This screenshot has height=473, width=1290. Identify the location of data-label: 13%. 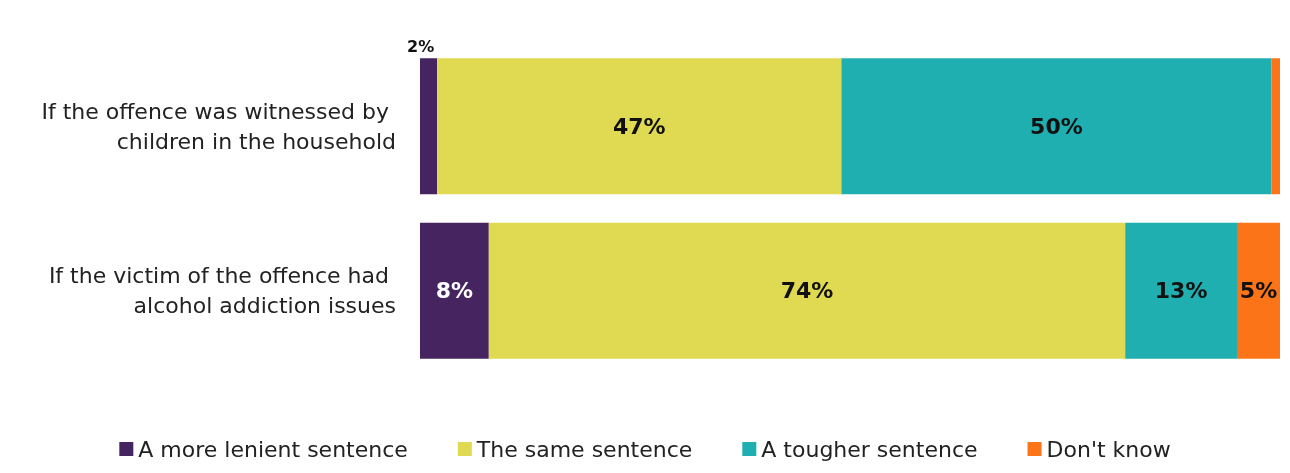
(1181, 291).